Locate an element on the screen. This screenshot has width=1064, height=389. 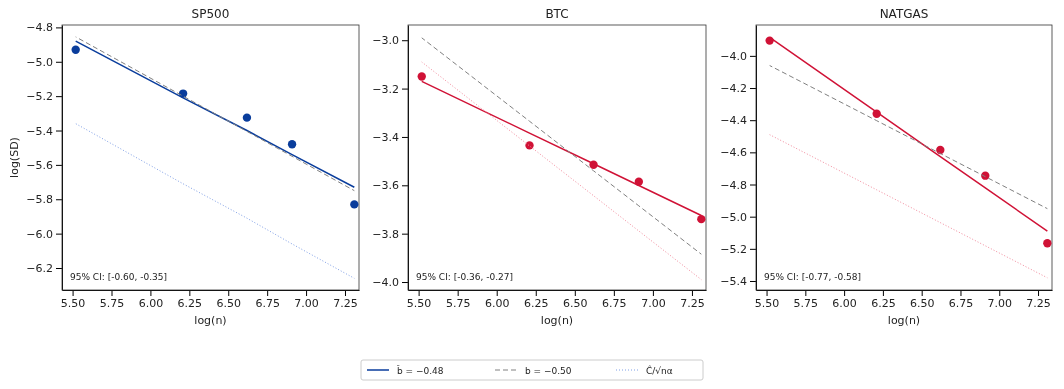
chart-title: SP500 is located at coordinates (210, 14).